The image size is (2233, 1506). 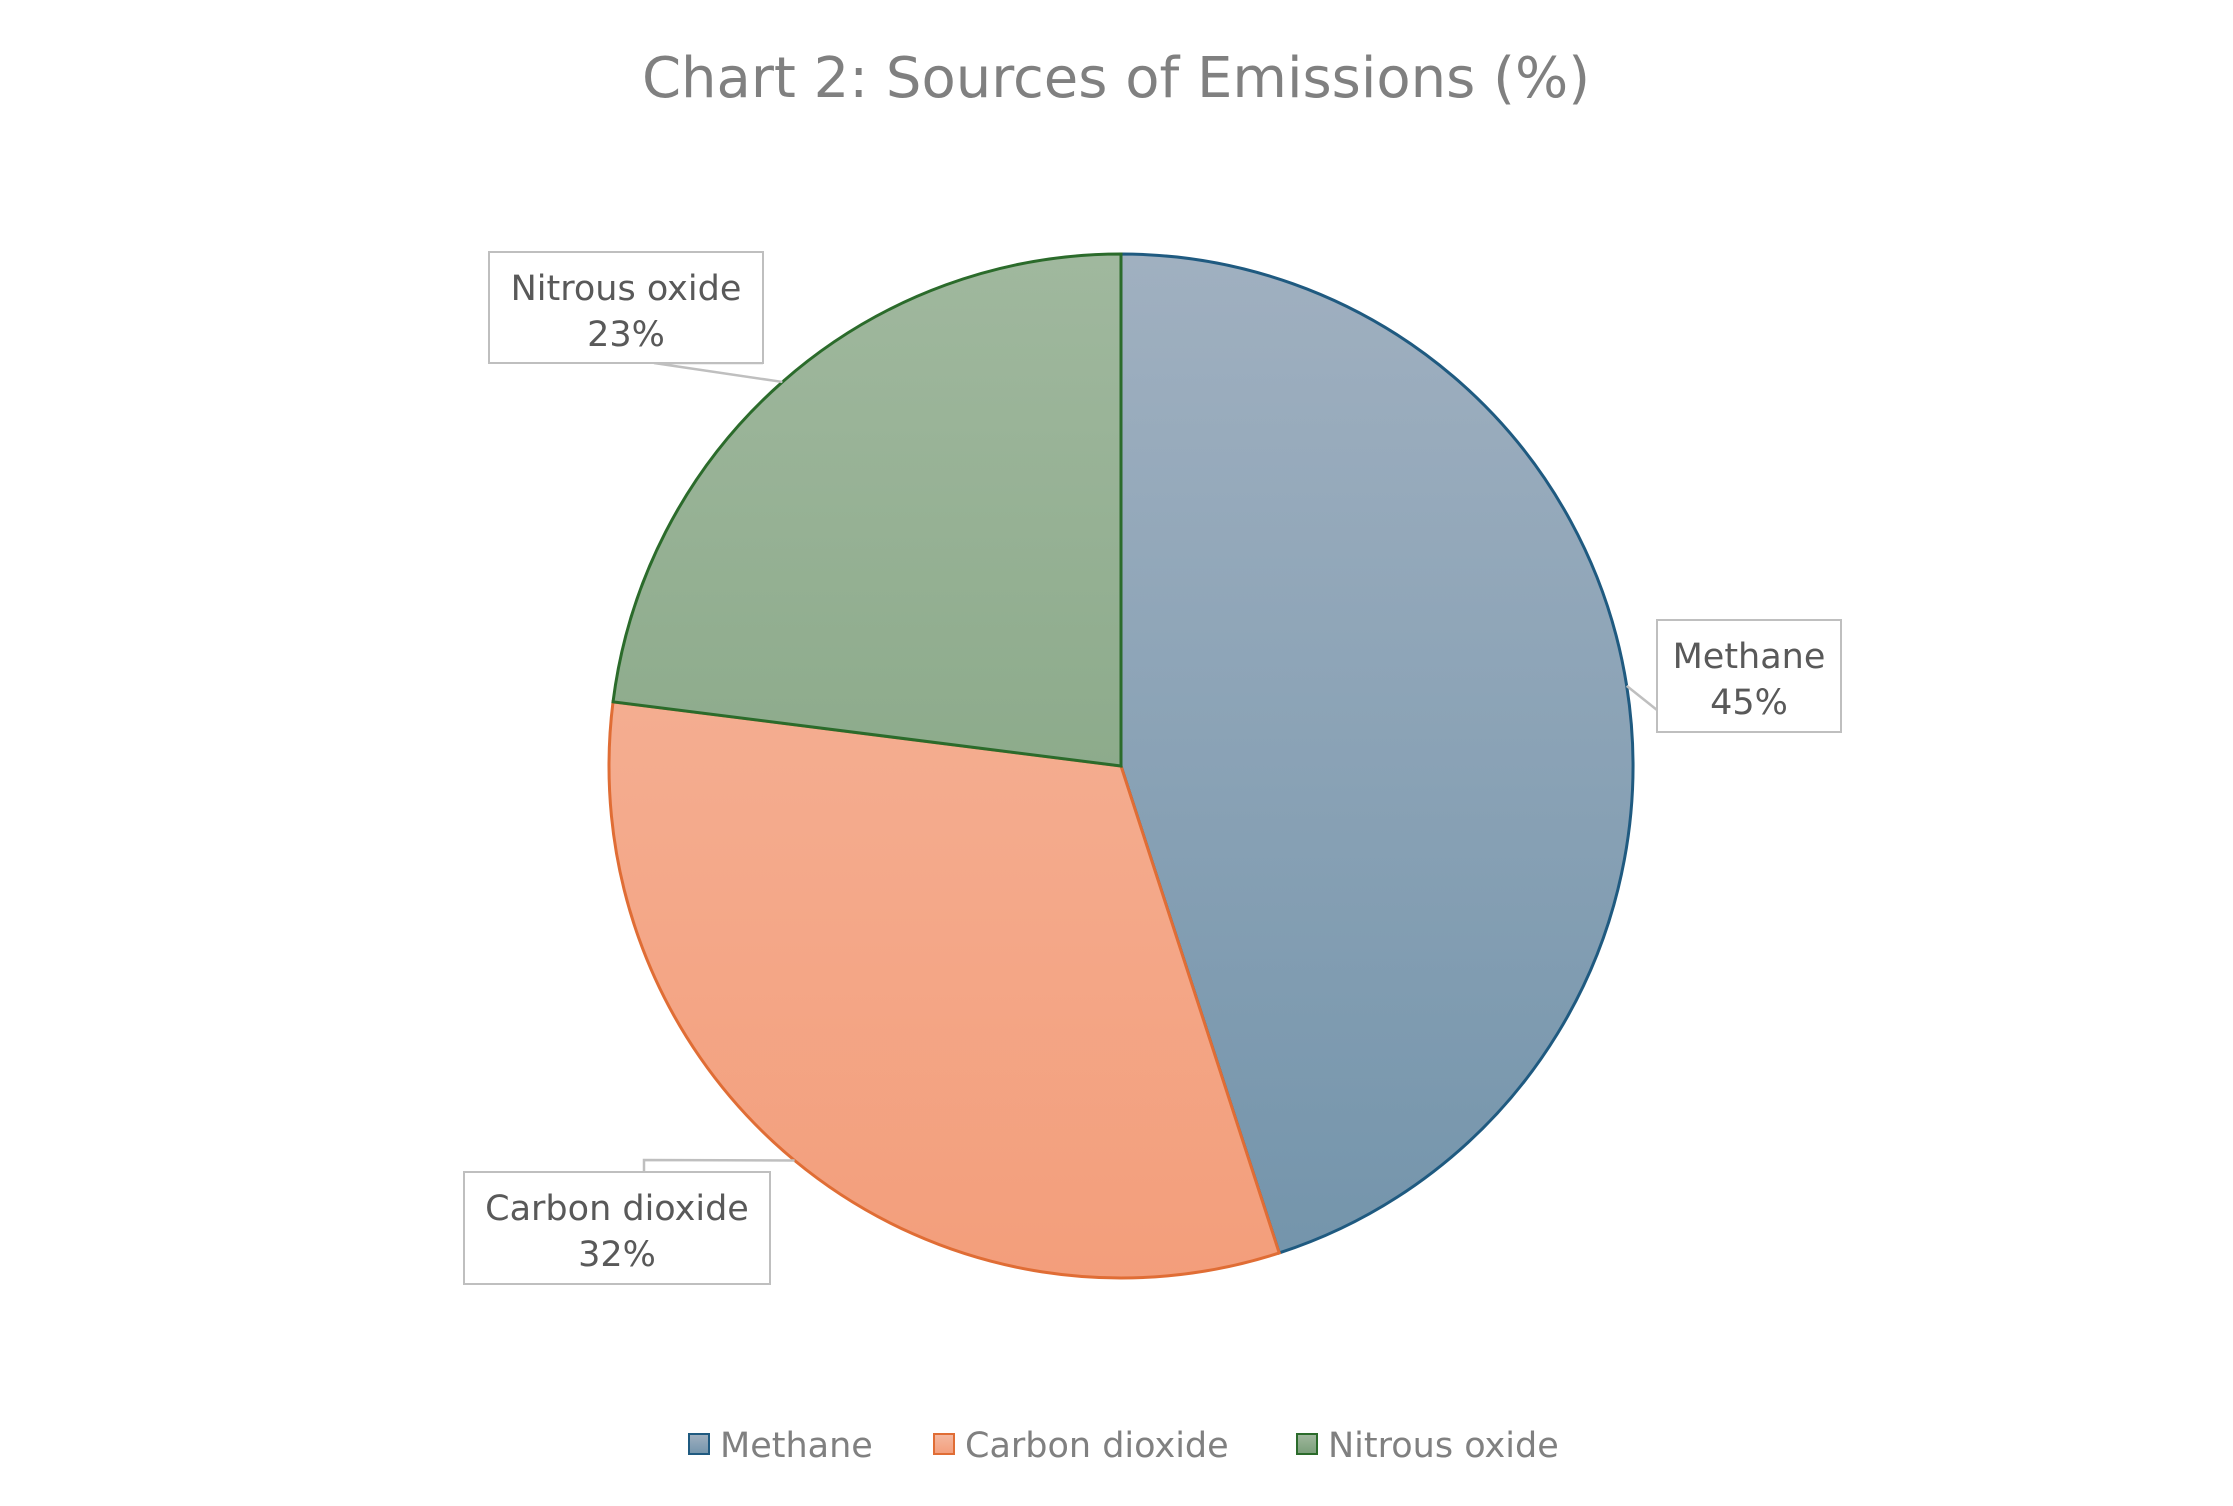 I want to click on data-label-value-nitrous-oxide: 23%, so click(x=626, y=335).